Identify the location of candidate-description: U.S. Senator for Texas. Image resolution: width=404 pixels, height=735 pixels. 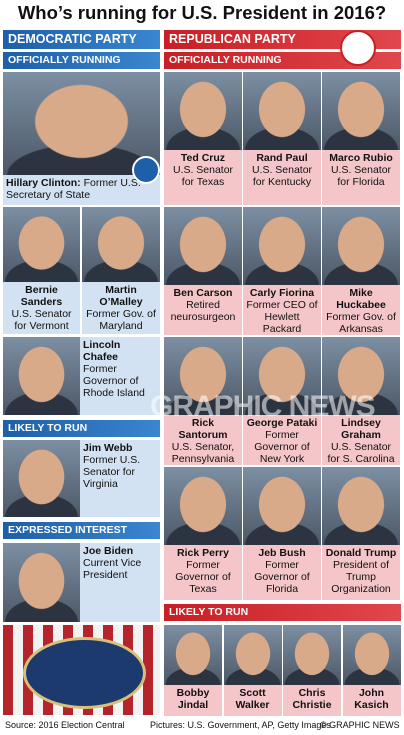
(203, 176).